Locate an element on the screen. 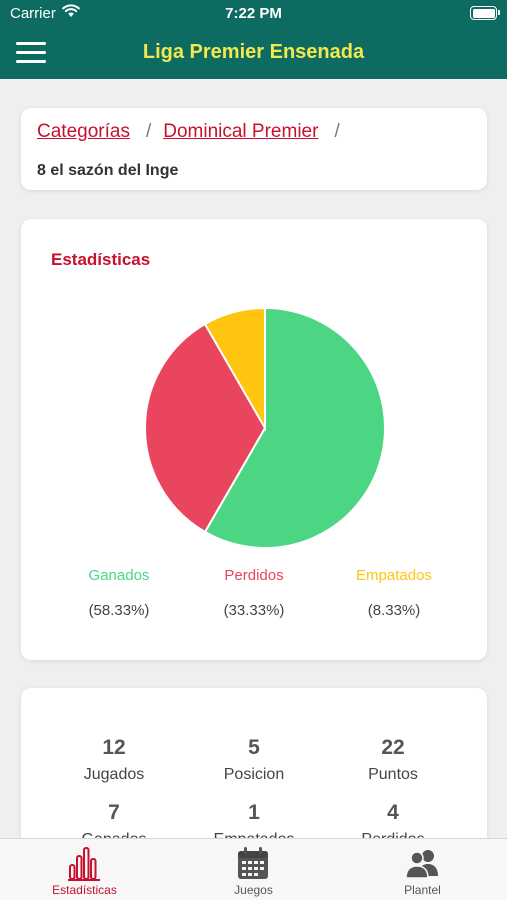 This screenshot has width=507, height=900. status-bar: Carrier 7:22 PM is located at coordinates (253, 14).